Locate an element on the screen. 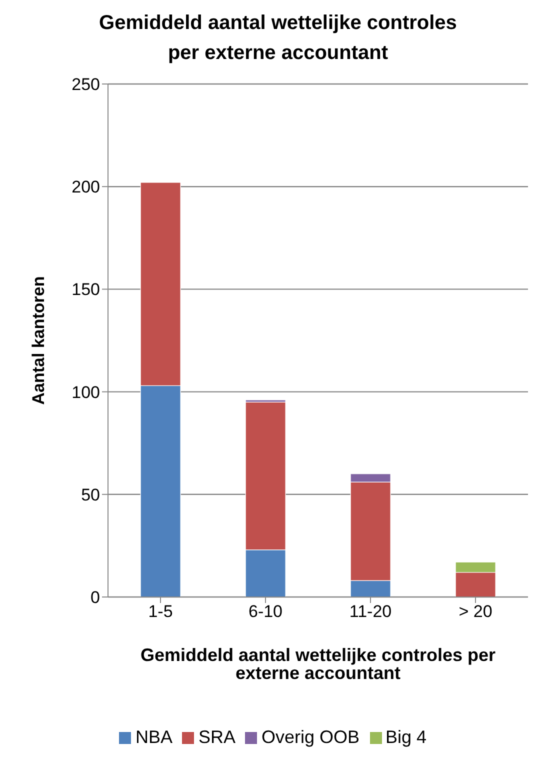 Image resolution: width=558 pixels, height=783 pixels. x-tick-label: 6-10 is located at coordinates (265, 612).